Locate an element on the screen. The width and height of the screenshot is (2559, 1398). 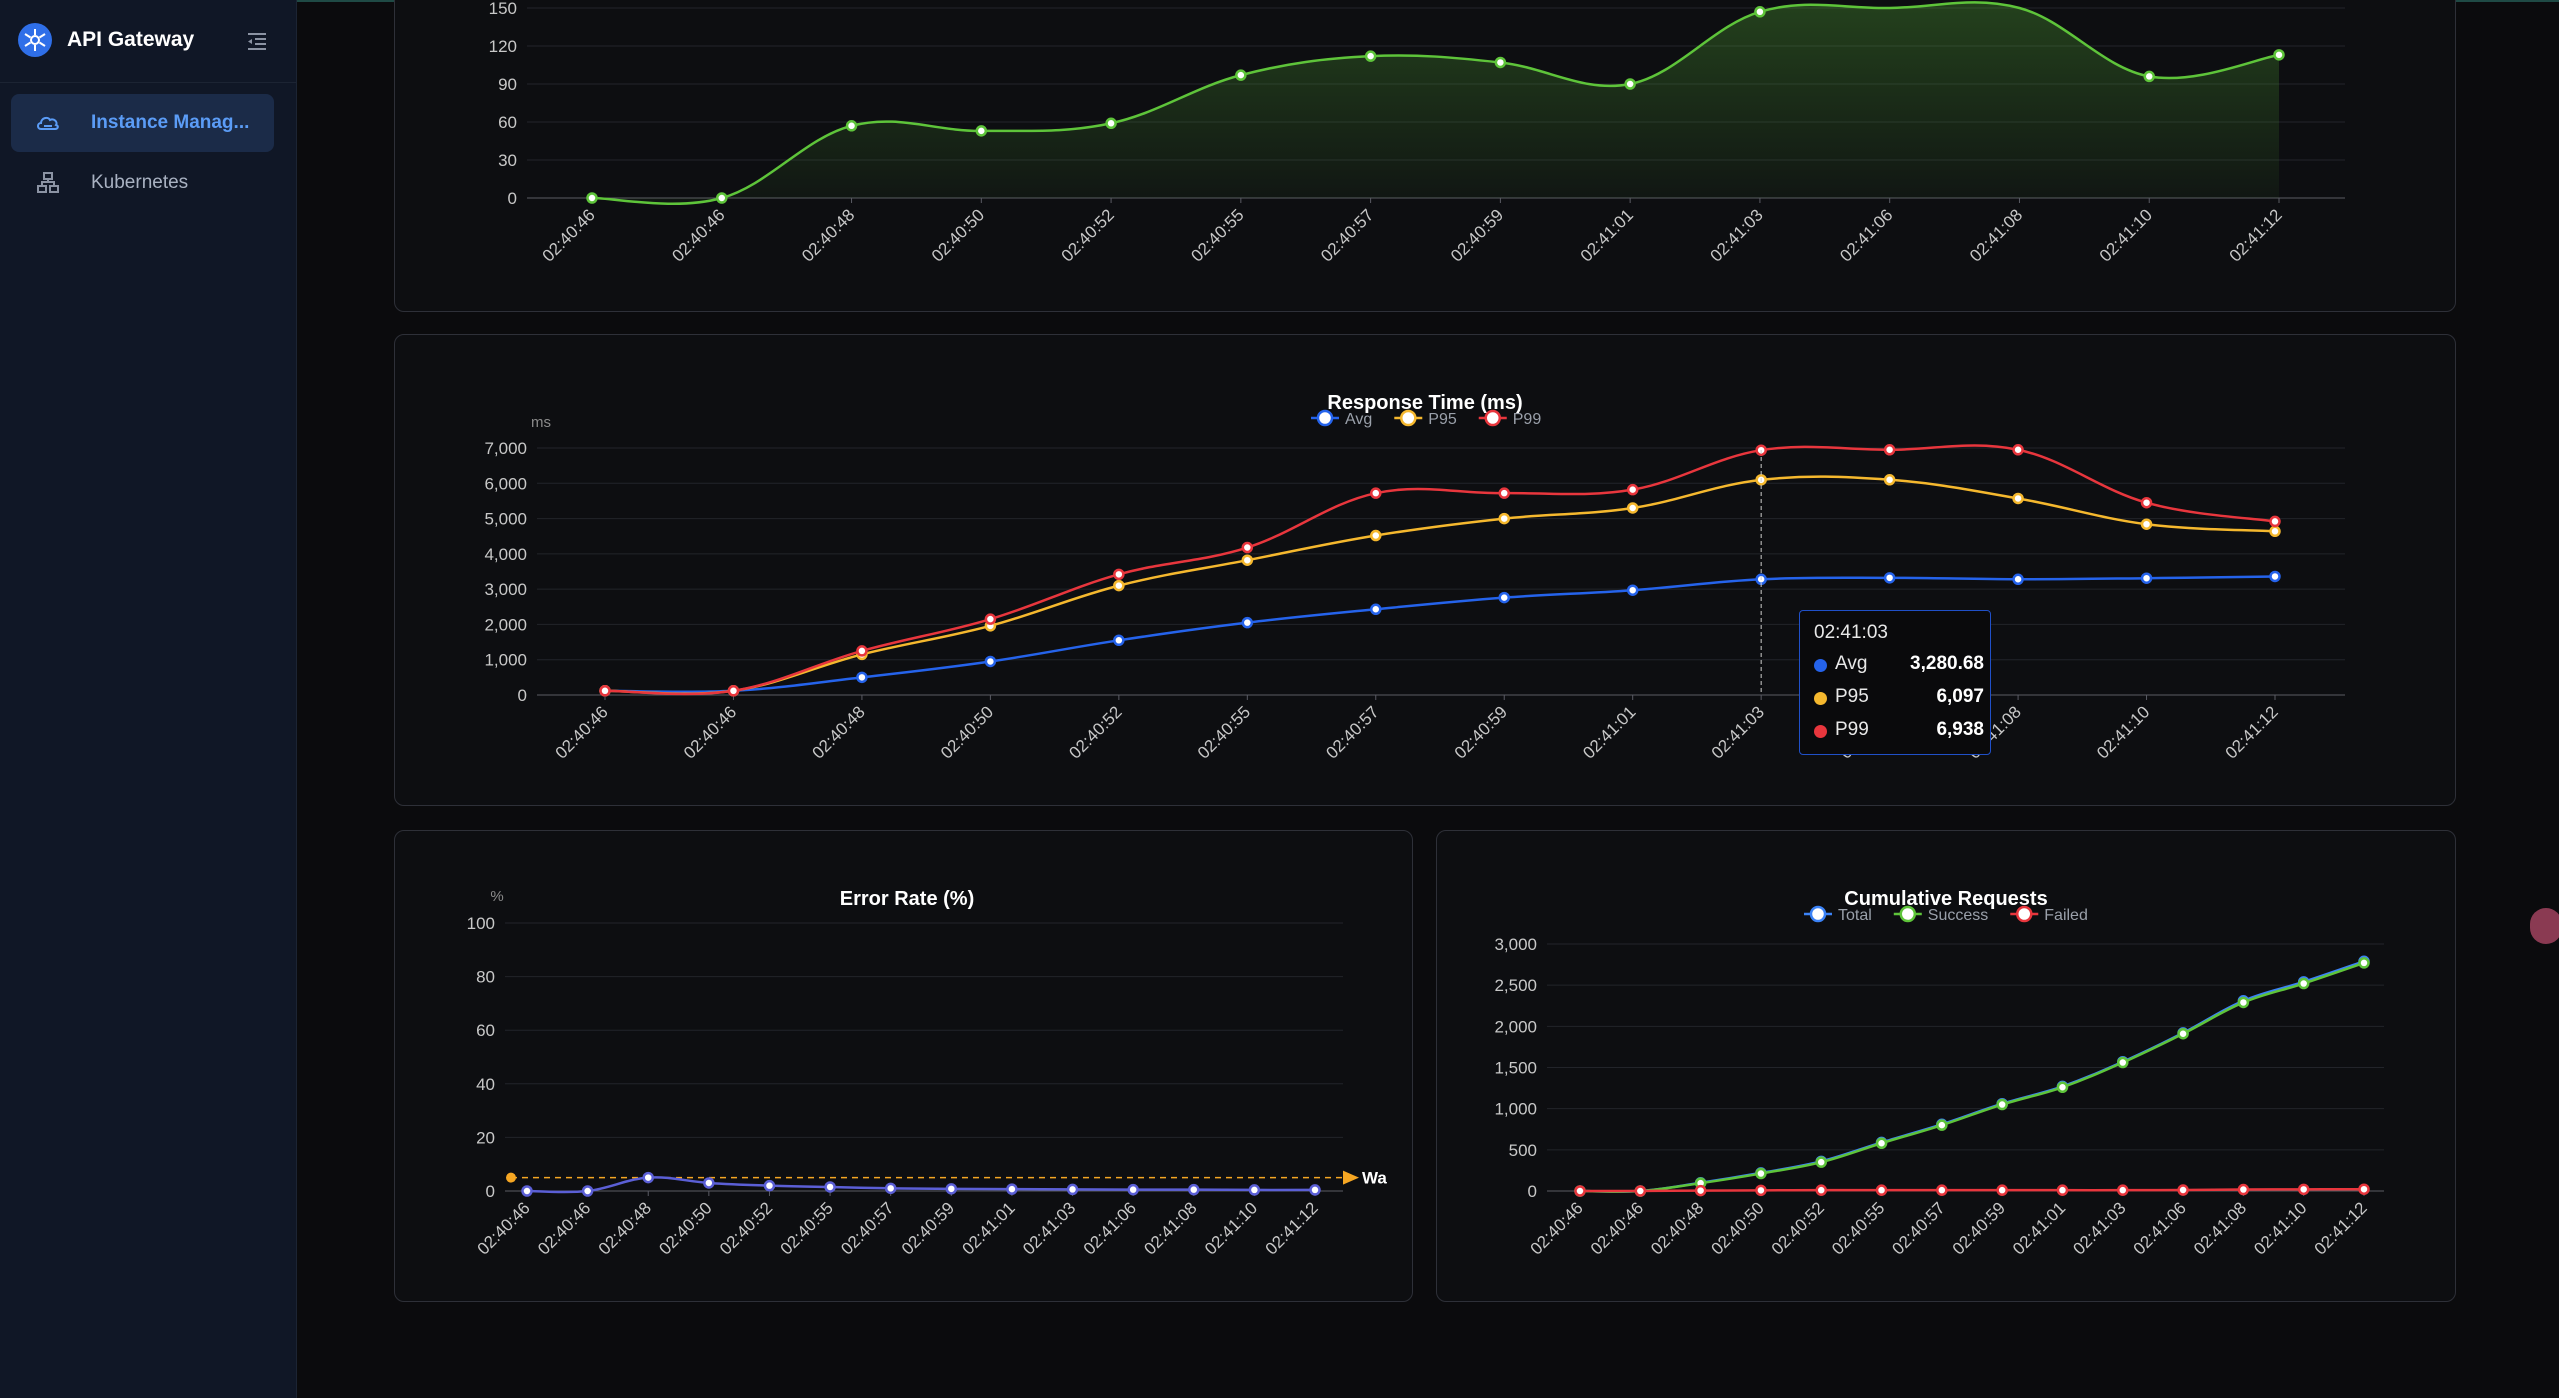
tooltip-series-value: 6,097 is located at coordinates (1960, 696).